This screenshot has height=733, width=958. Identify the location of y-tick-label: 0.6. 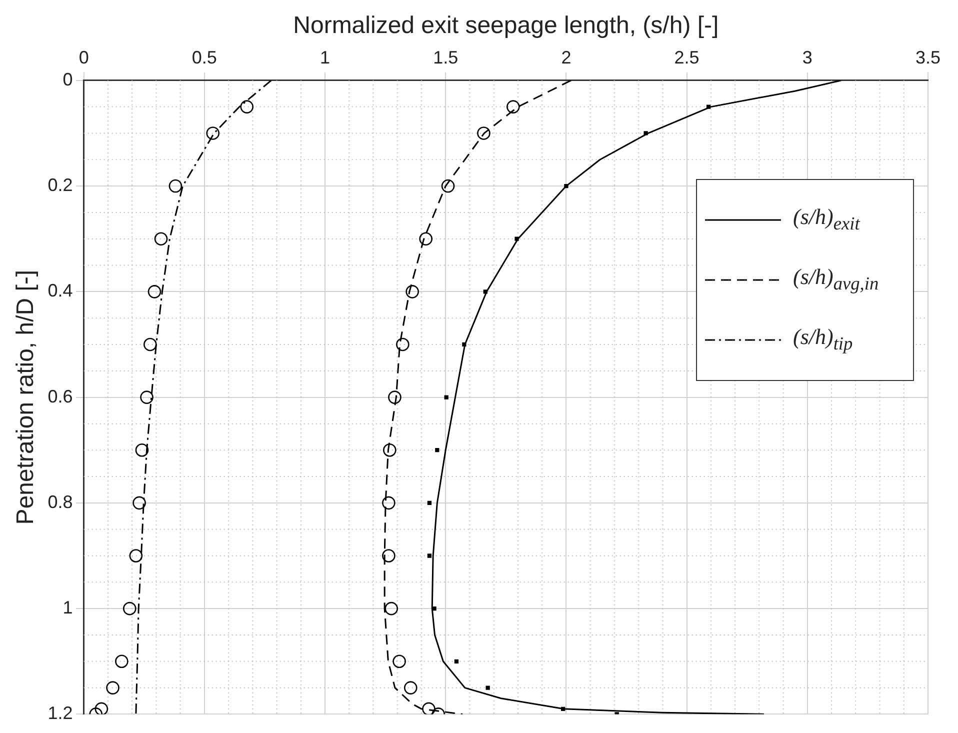
(60, 396).